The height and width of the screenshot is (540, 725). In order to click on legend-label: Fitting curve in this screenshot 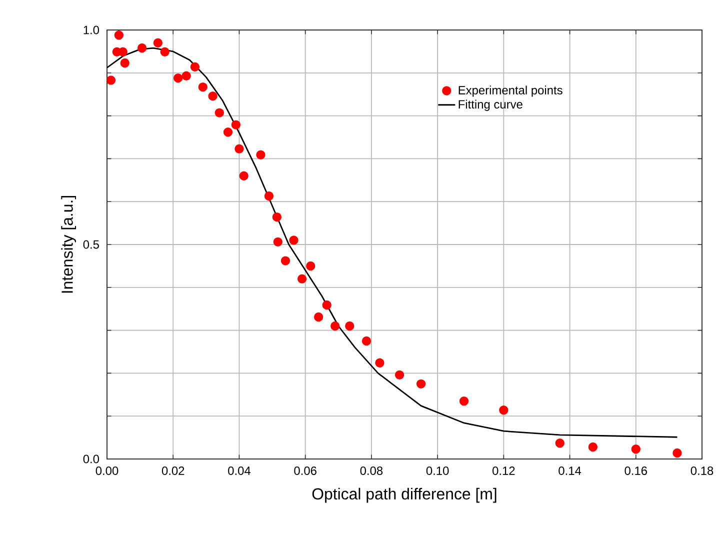, I will do `click(490, 105)`.